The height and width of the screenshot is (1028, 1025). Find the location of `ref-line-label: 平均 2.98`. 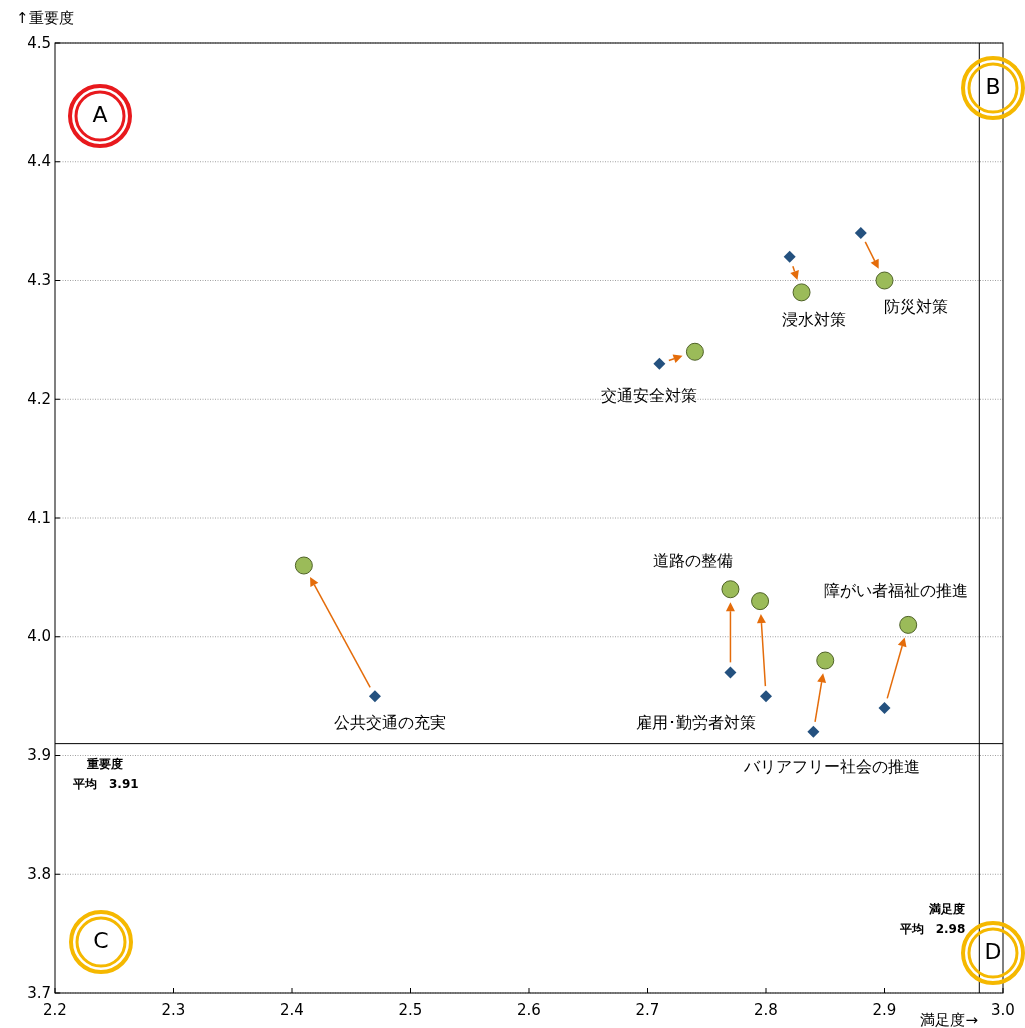

ref-line-label: 平均 2.98 is located at coordinates (932, 929).